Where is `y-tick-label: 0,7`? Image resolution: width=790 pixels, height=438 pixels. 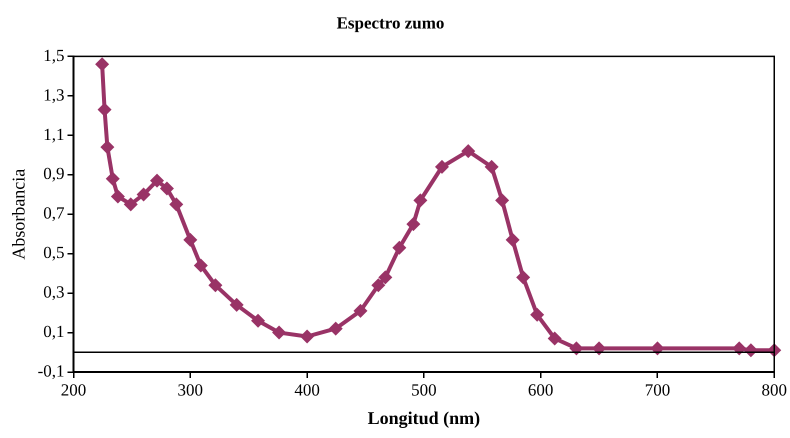
y-tick-label: 0,7 is located at coordinates (54, 213).